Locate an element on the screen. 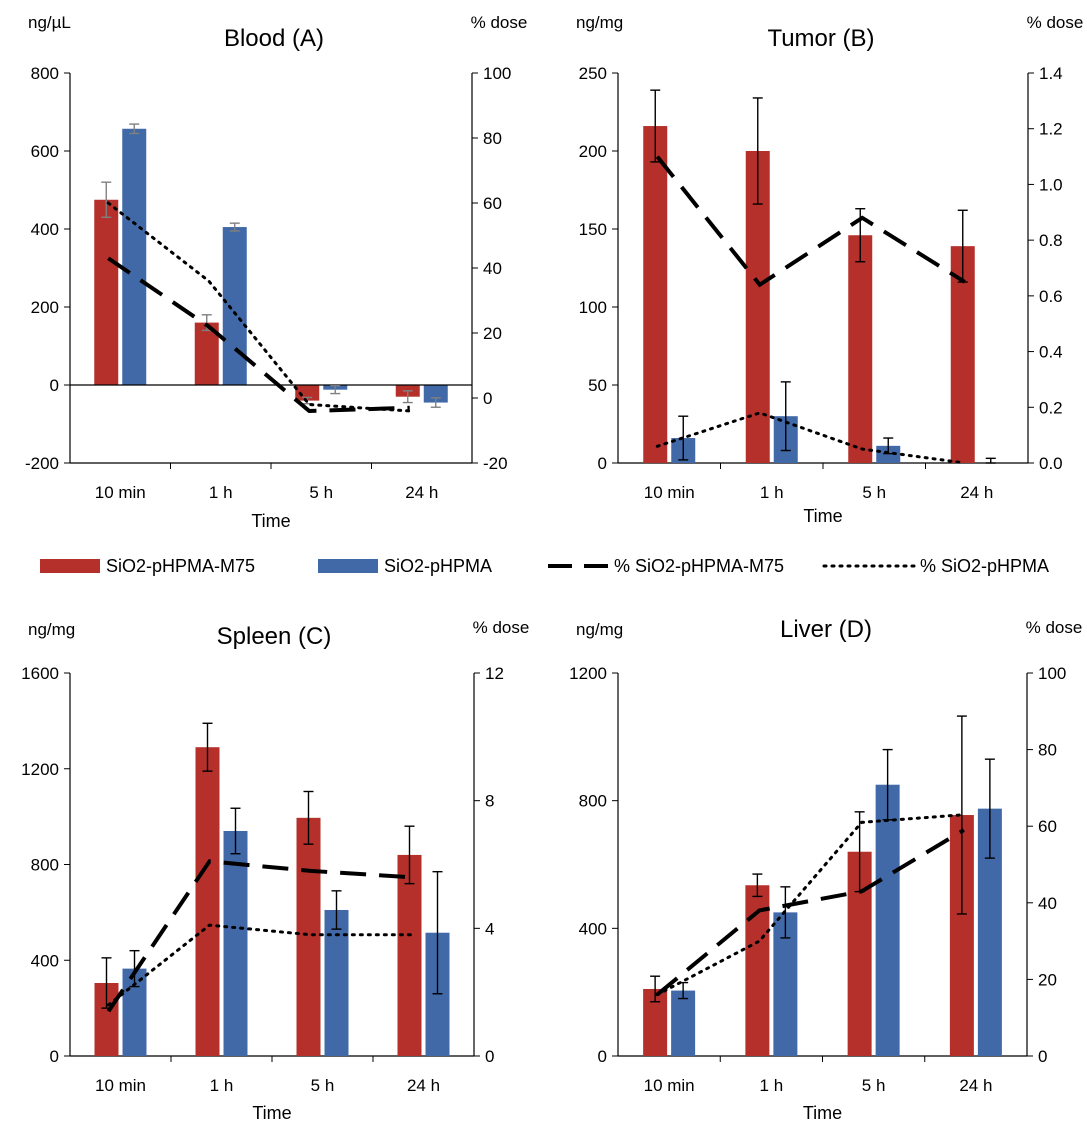 This screenshot has width=1087, height=1122. chart-title: Liver (D) is located at coordinates (826, 629).